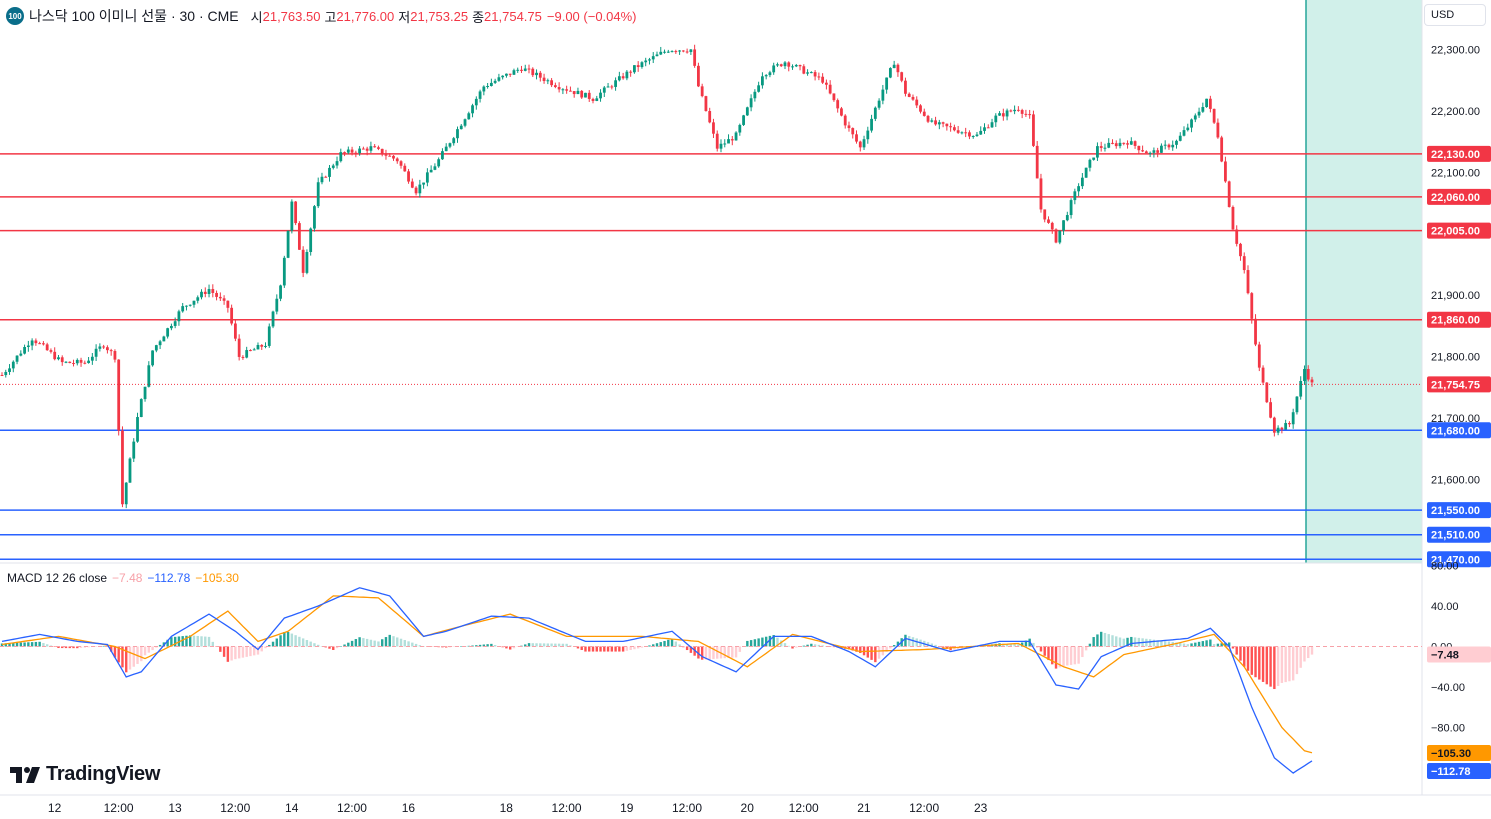 Image resolution: width=1491 pixels, height=819 pixels. Describe the element at coordinates (591, 16) in the screenshot. I see `change-value: −9.00 (−0.04%)` at that location.